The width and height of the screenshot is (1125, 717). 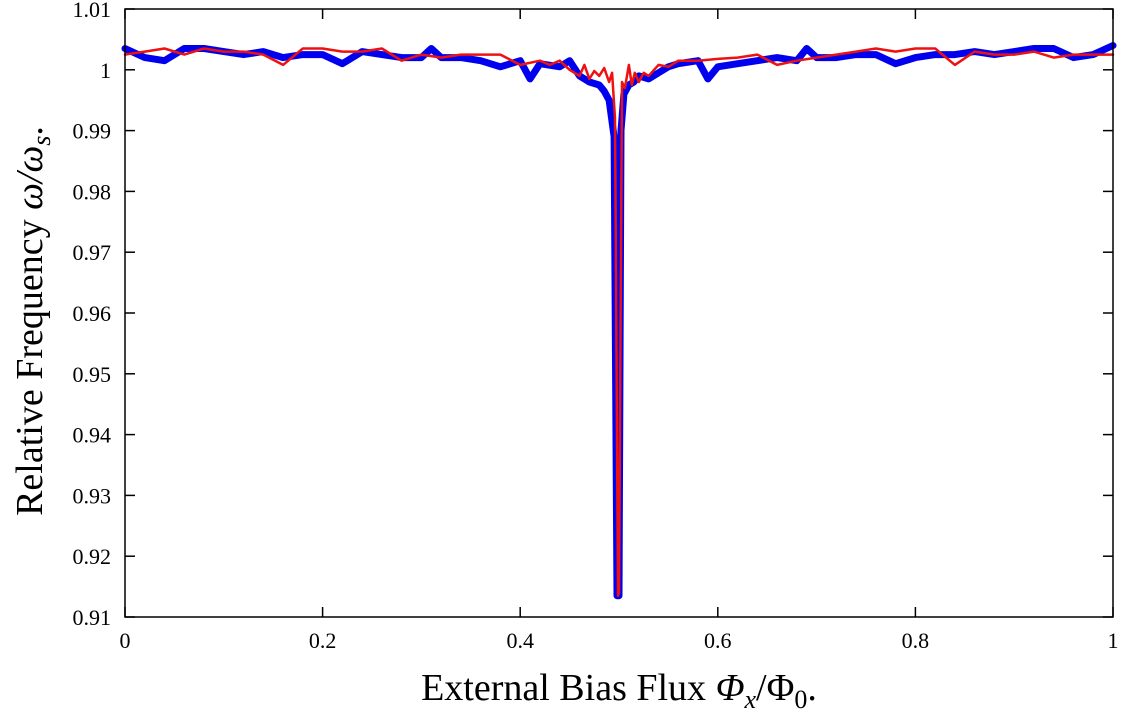 What do you see at coordinates (92, 617) in the screenshot?
I see `y-tick-label: 0.91` at bounding box center [92, 617].